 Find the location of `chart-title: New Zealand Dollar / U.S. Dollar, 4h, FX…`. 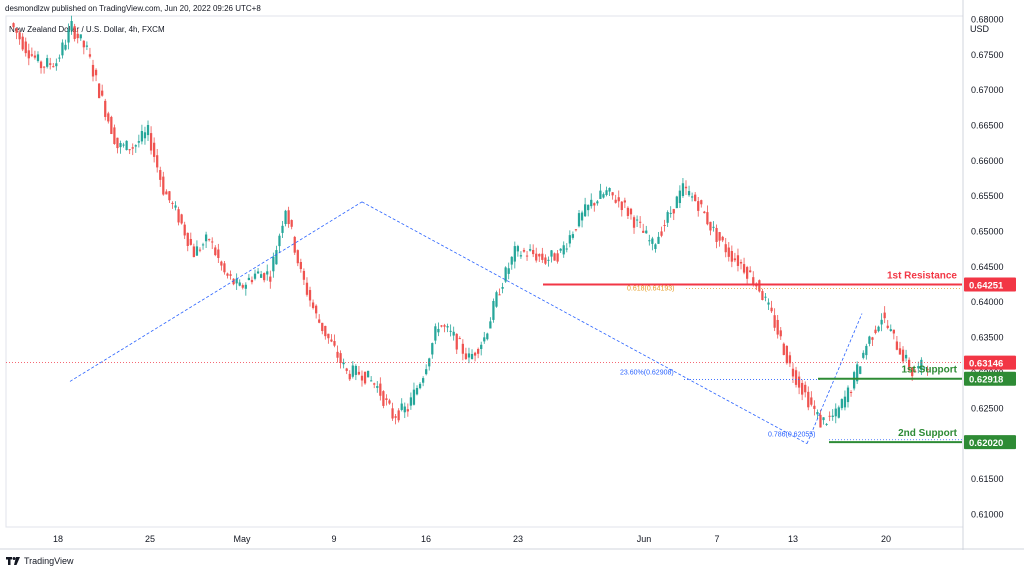

chart-title: New Zealand Dollar / U.S. Dollar, 4h, FX… is located at coordinates (87, 29).